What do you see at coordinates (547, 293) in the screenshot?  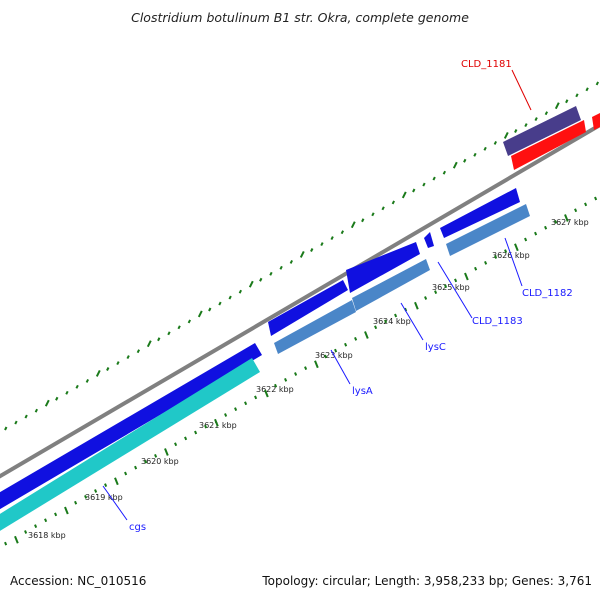 I see `gene-label-1182: CLD_1182` at bounding box center [547, 293].